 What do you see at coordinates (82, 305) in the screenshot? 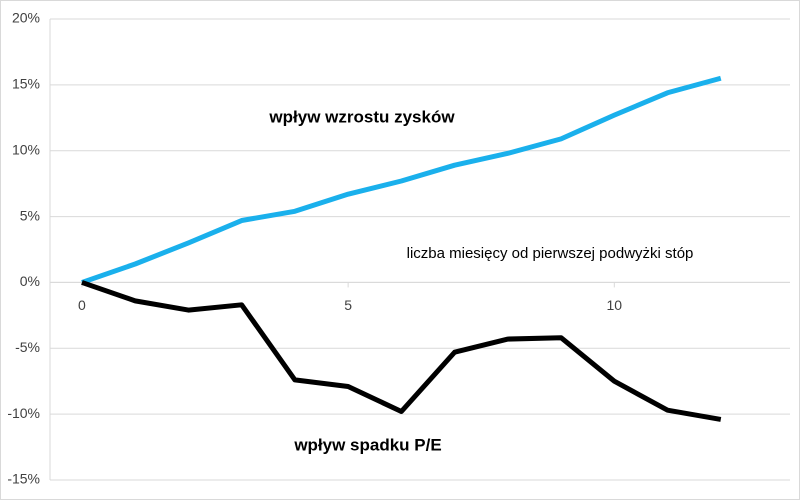
I see `x-tick-label: 0` at bounding box center [82, 305].